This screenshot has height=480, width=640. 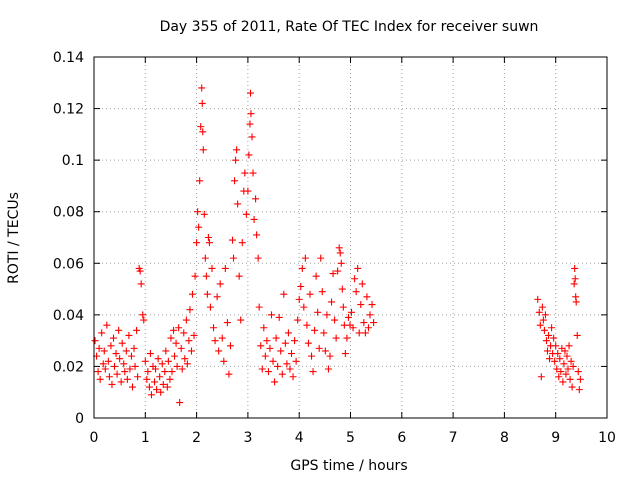 What do you see at coordinates (401, 438) in the screenshot?
I see `x-tick-label: 6` at bounding box center [401, 438].